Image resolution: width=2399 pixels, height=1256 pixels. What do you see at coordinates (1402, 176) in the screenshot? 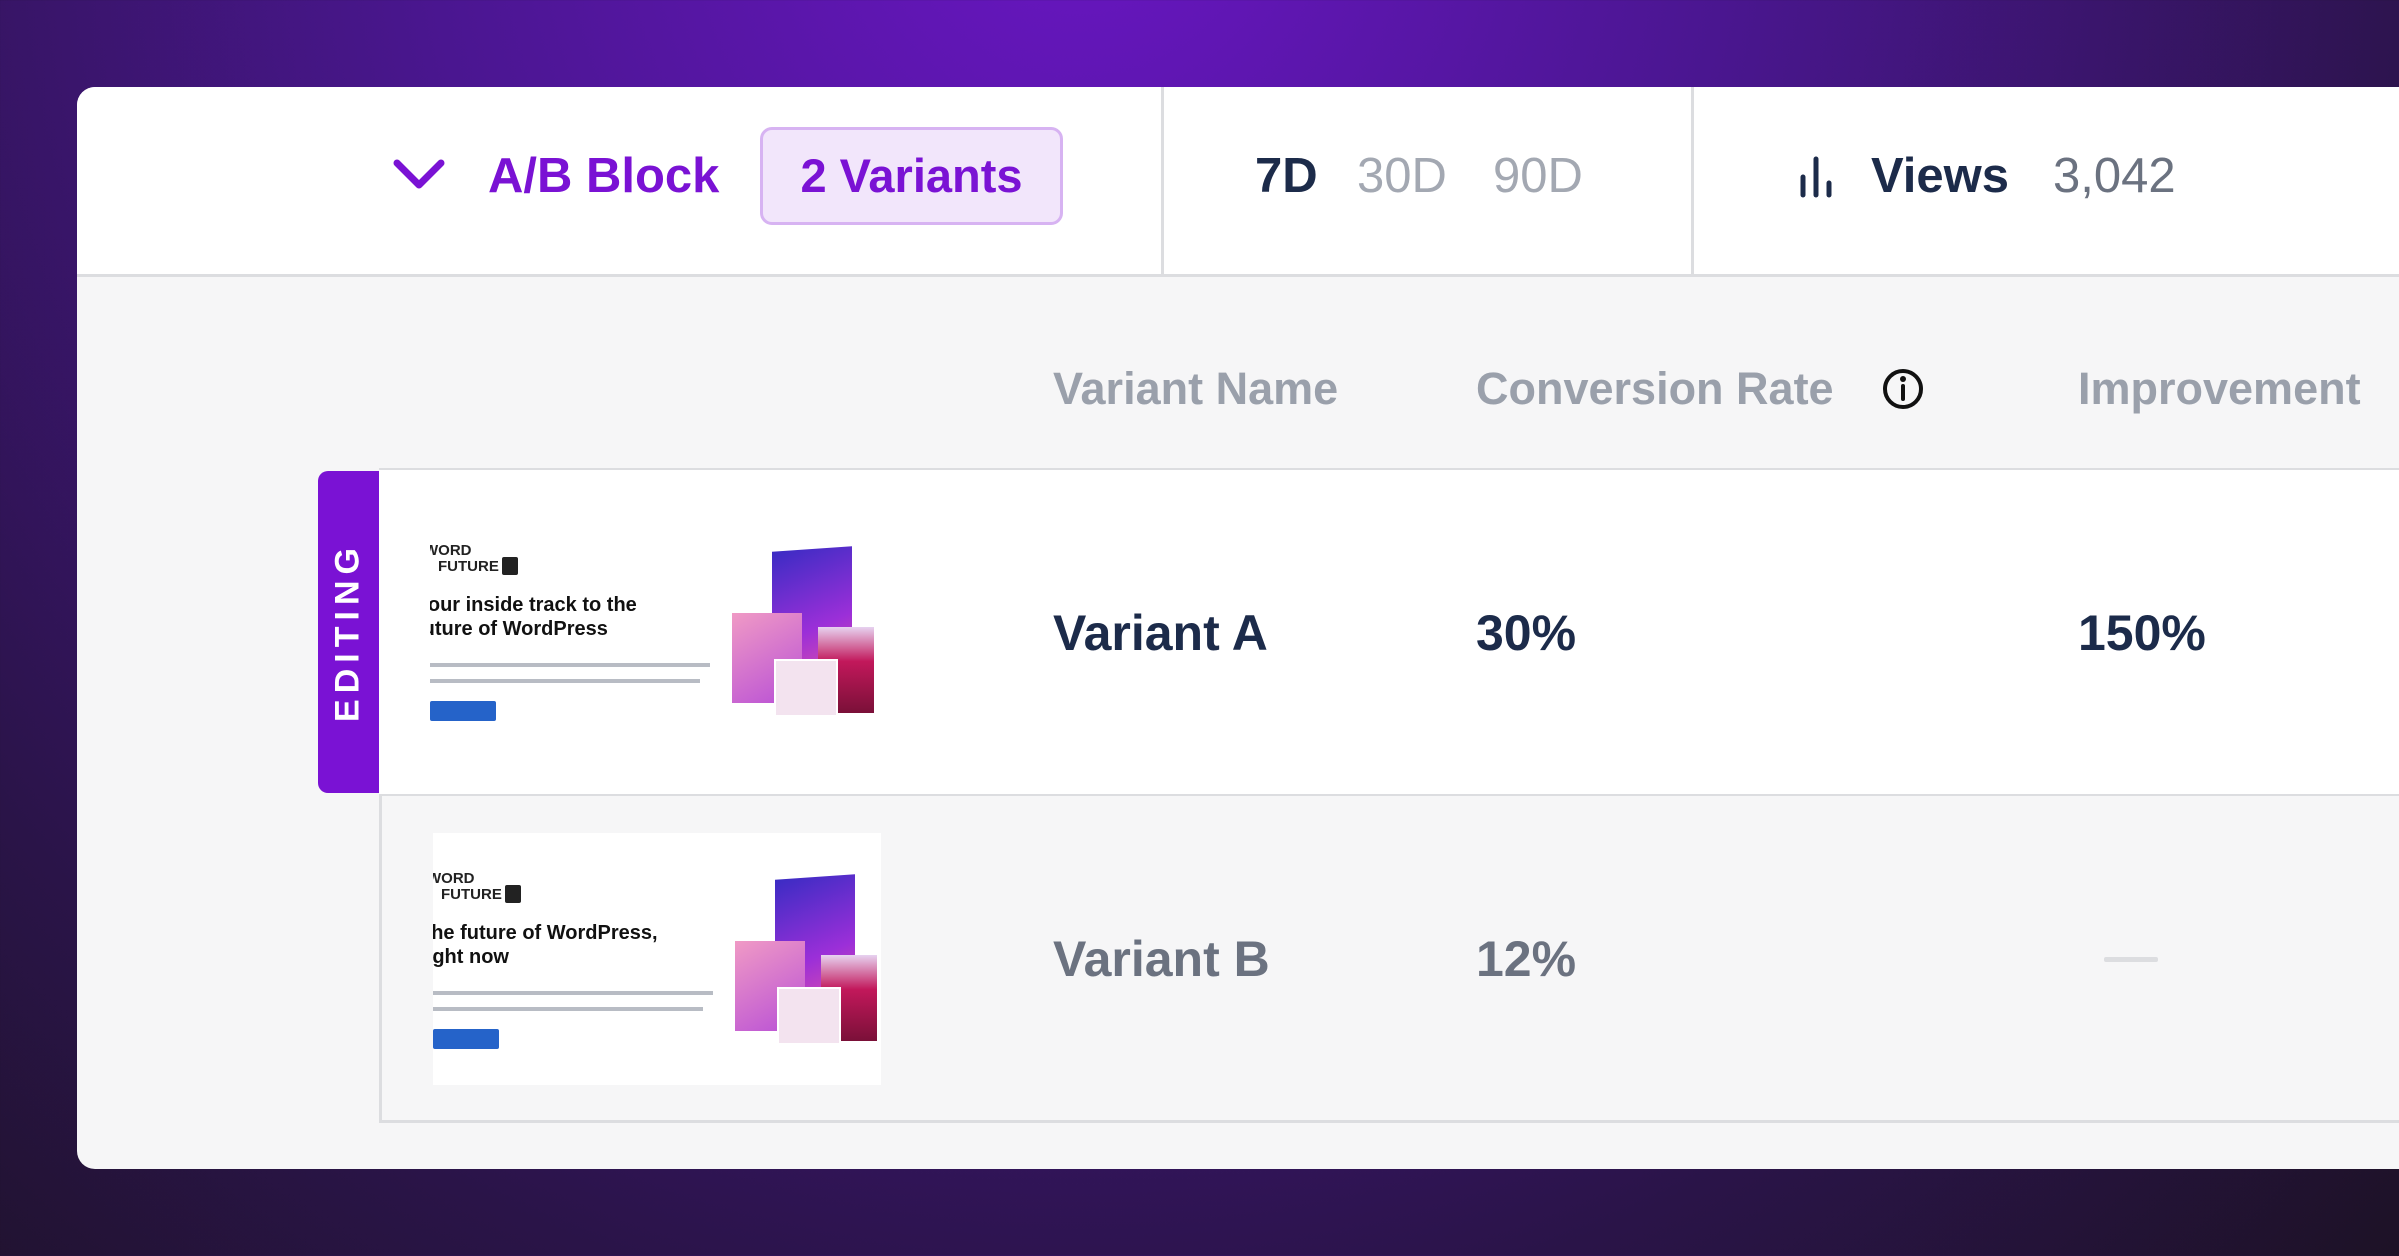
I see `range-option: 30D` at bounding box center [1402, 176].